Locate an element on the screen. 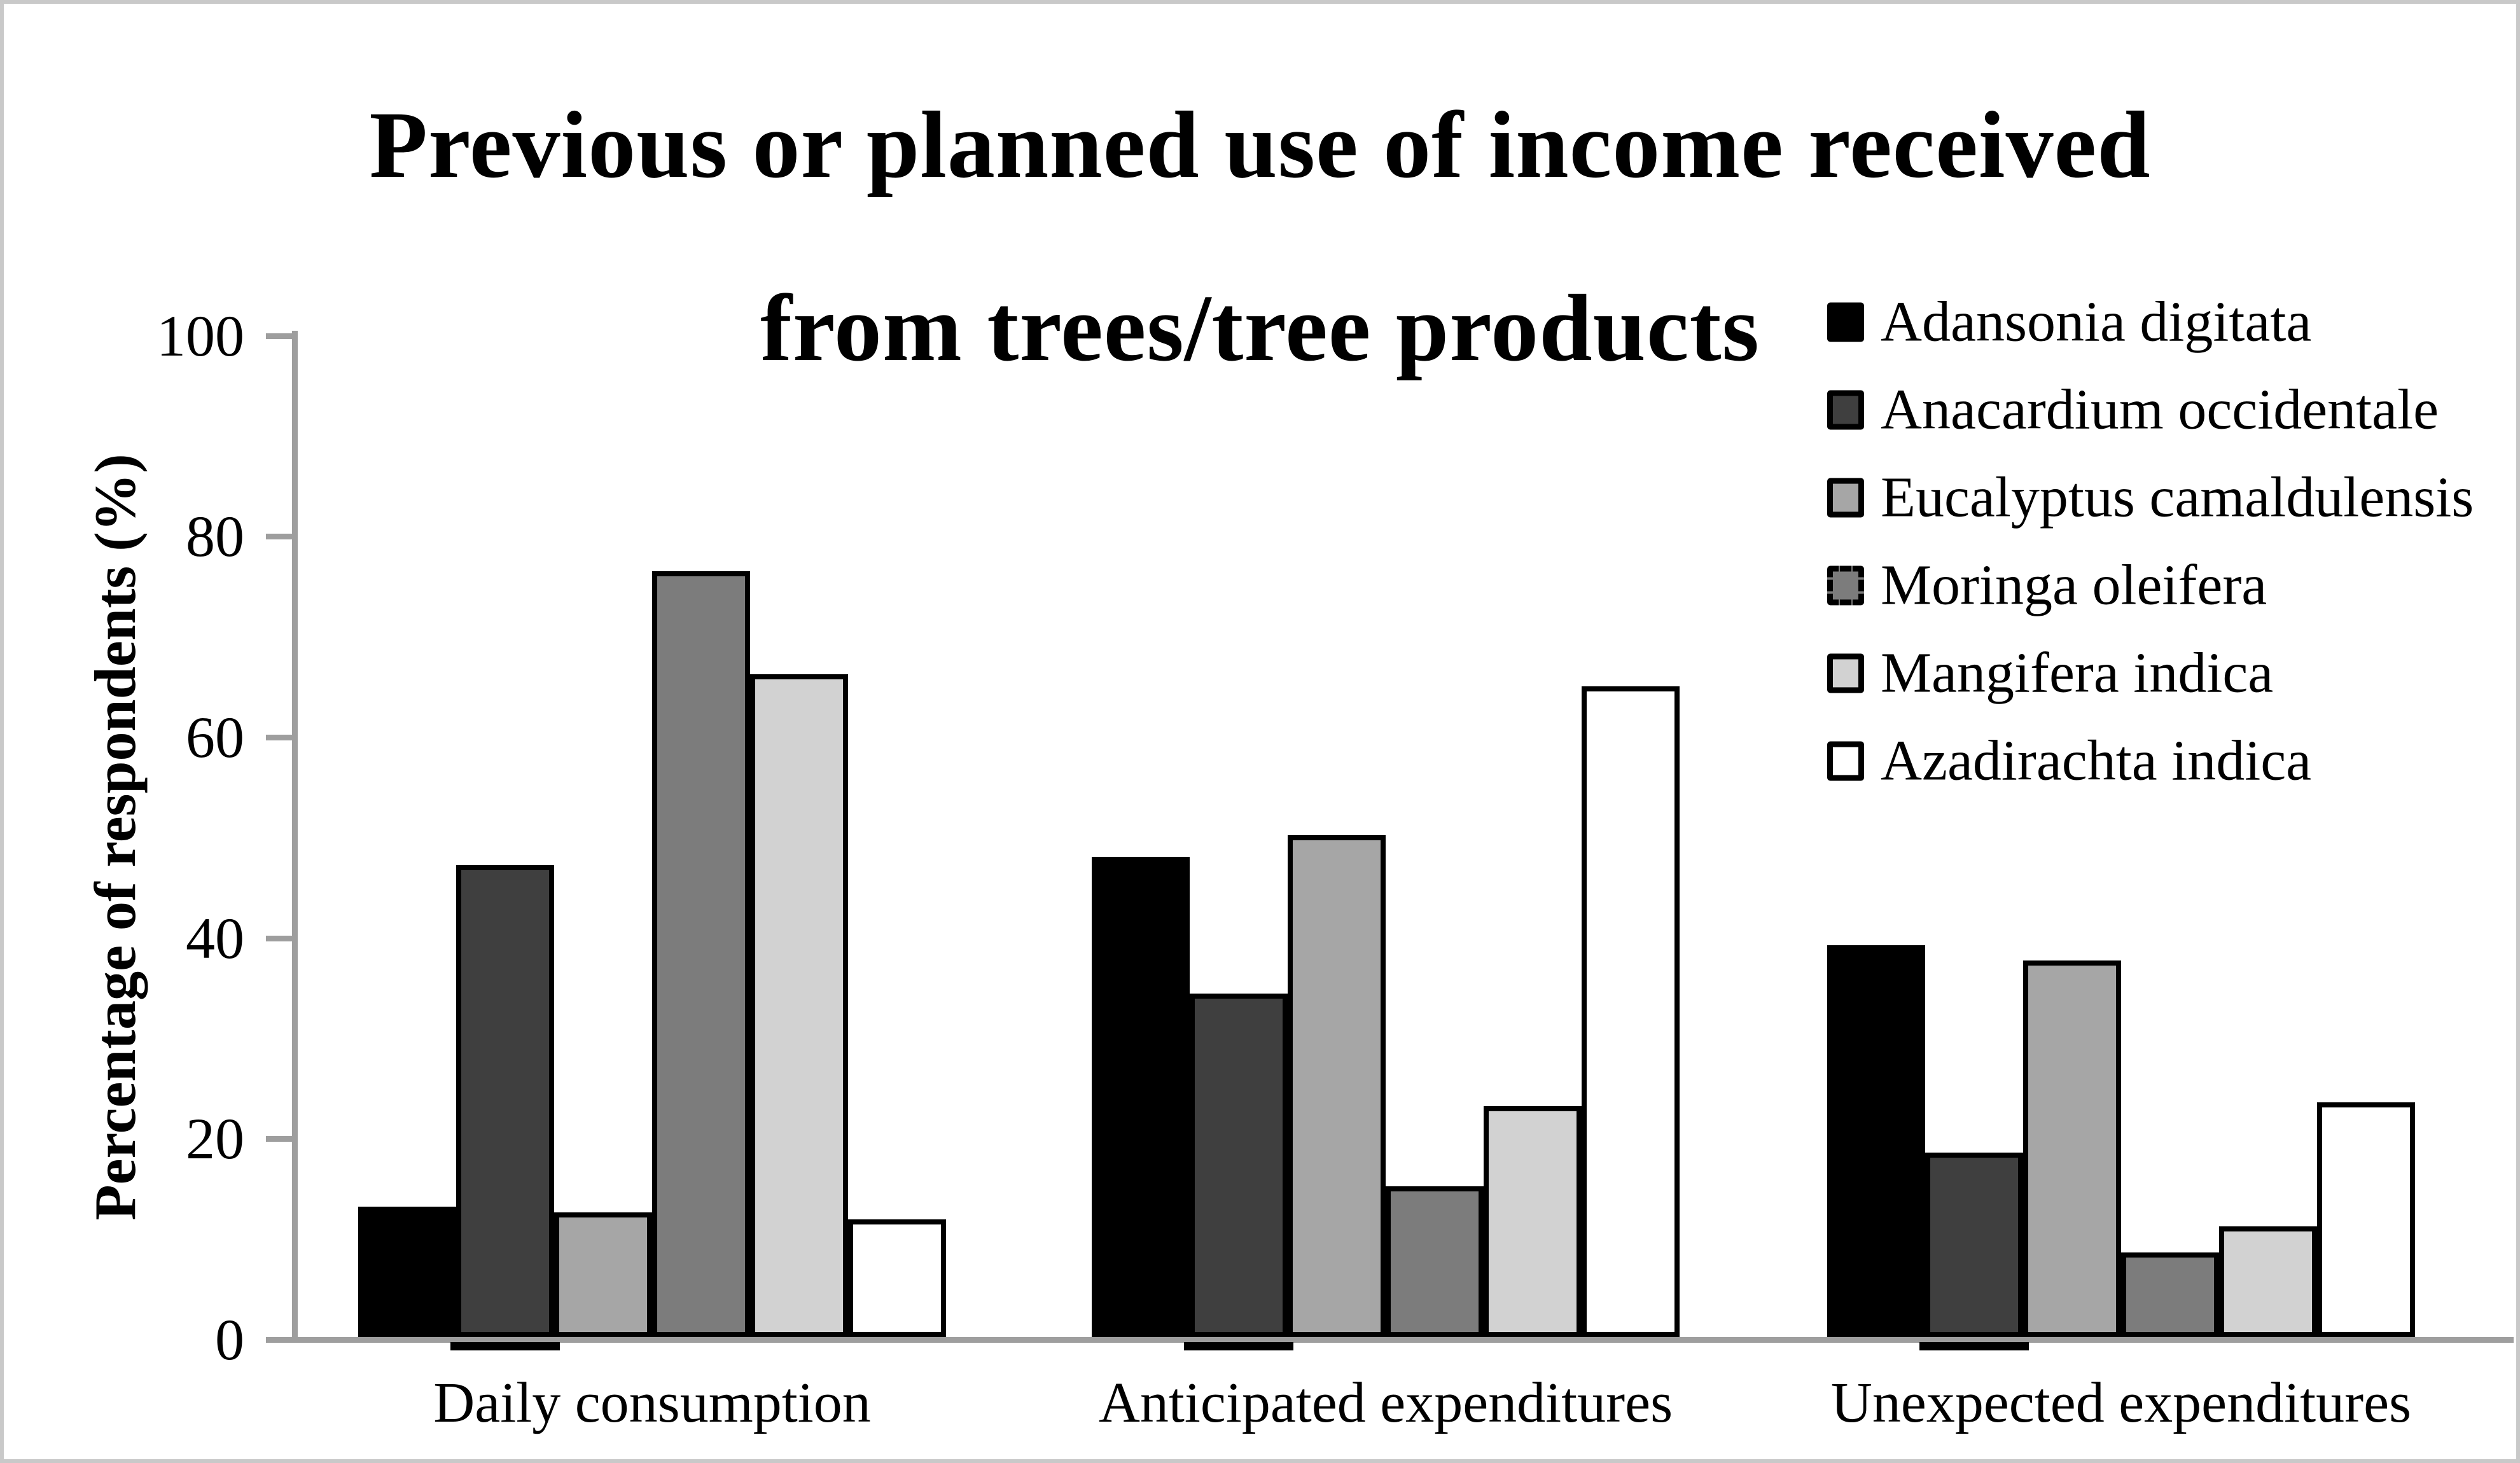 The image size is (2520, 1463). y-tick-label: 0 is located at coordinates (230, 1339).